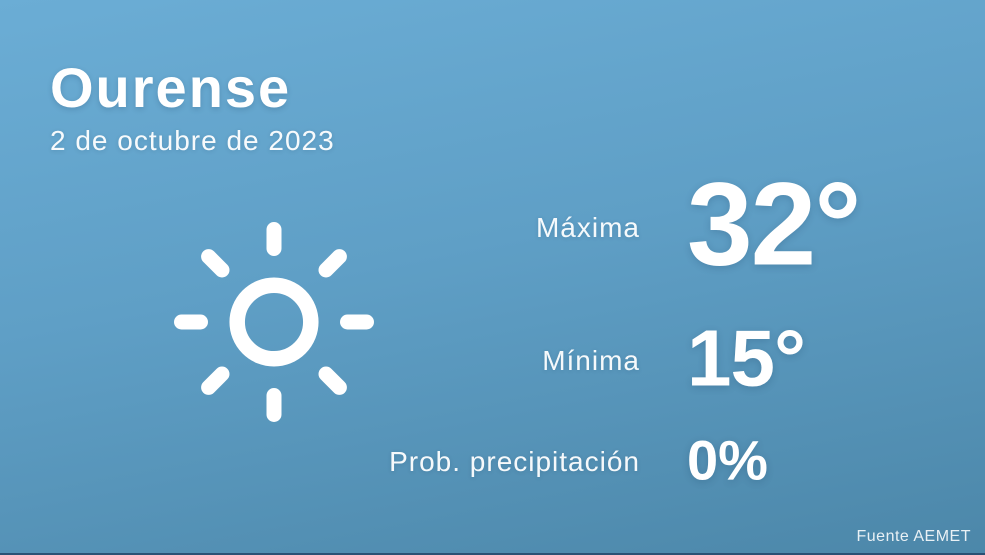  I want to click on precipitation-value: 0%, so click(727, 460).